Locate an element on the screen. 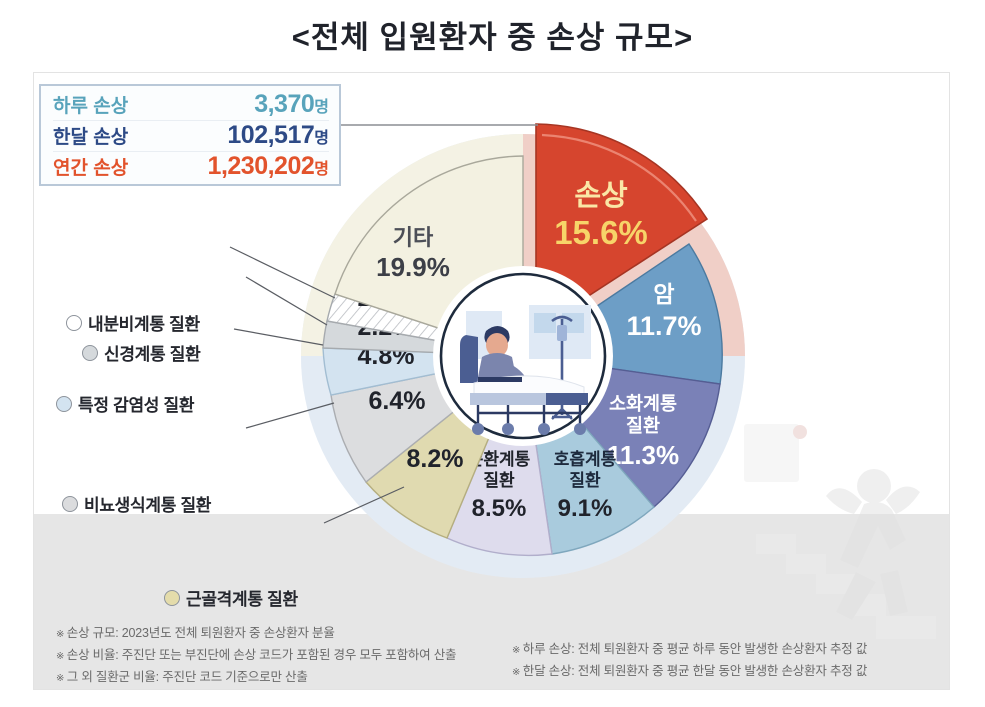  stat-value-annual: 1,230,202 is located at coordinates (261, 166).